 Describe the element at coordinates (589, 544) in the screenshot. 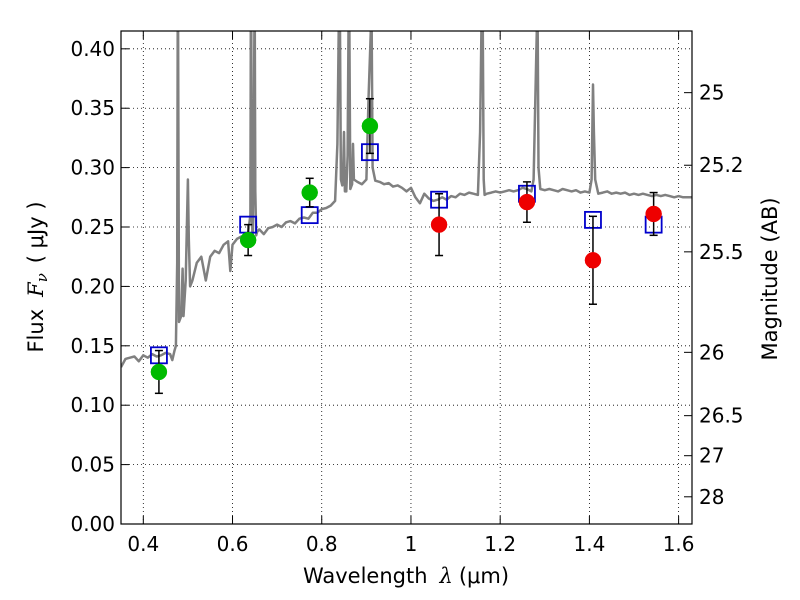

I see `x-tick-label: 1.4` at that location.